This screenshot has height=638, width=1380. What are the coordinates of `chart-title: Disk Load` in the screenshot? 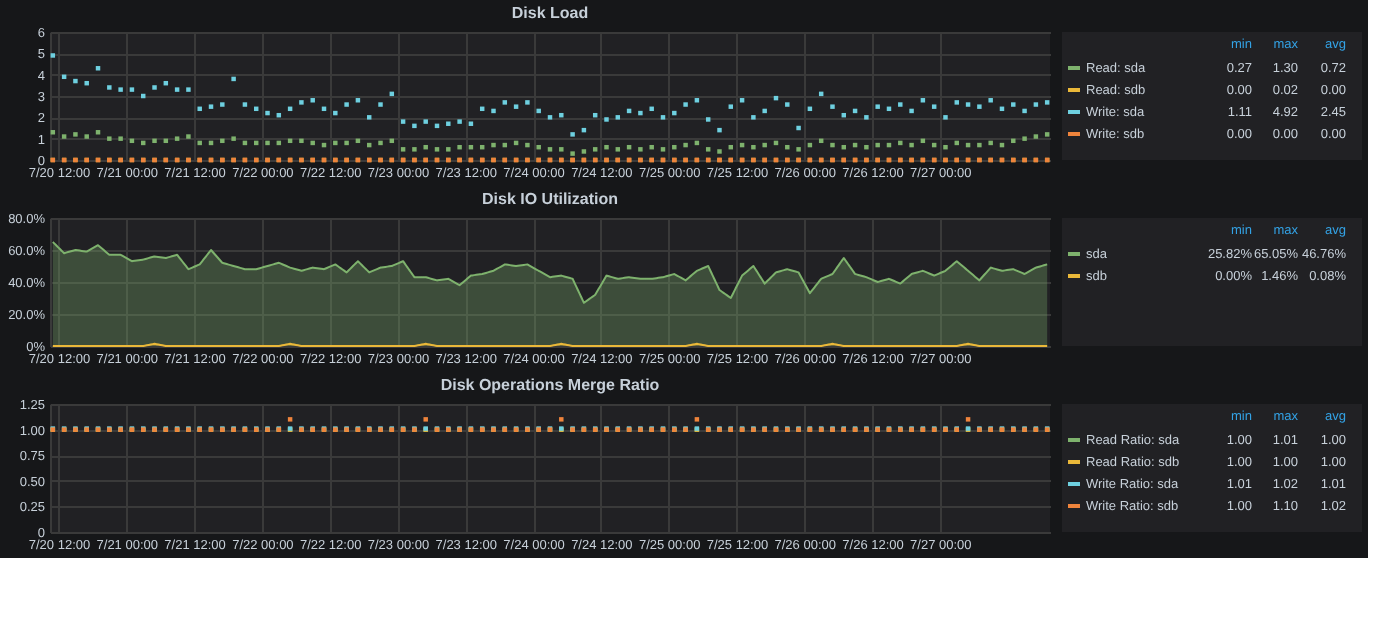 It's located at (550, 13).